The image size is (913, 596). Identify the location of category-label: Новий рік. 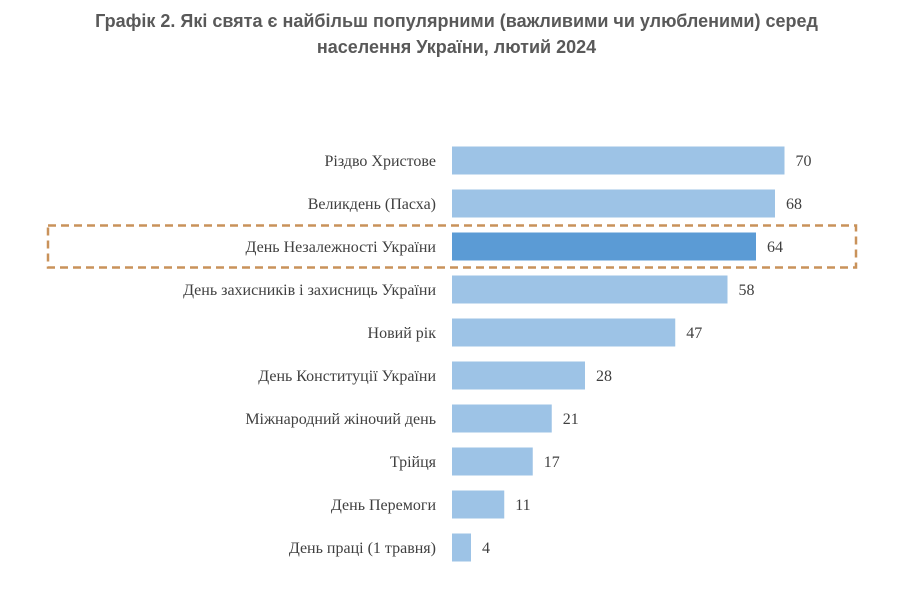
(402, 333).